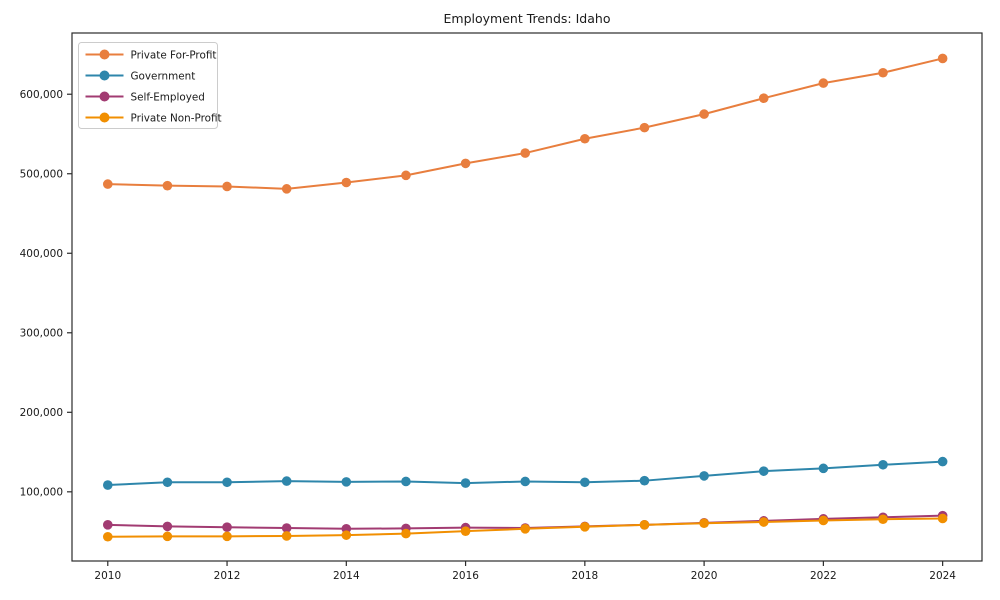  What do you see at coordinates (525, 153) in the screenshot?
I see `data-point-private-for-profit-2017` at bounding box center [525, 153].